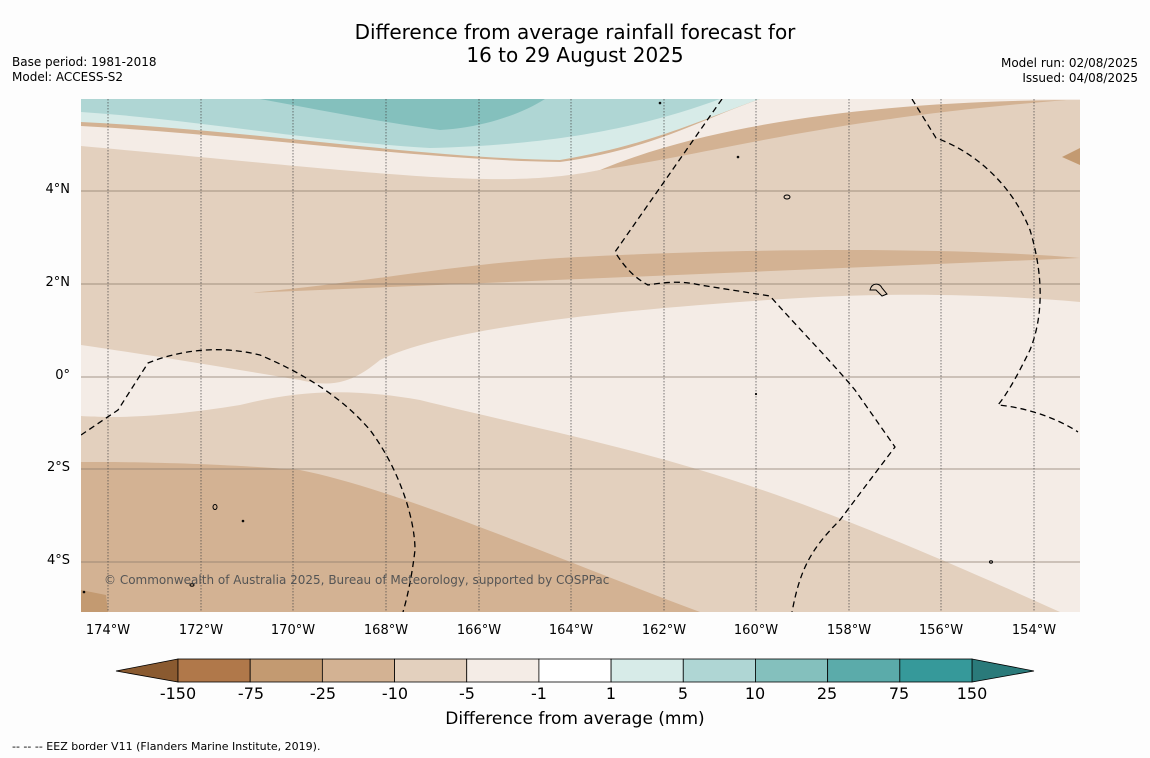 This screenshot has height=758, width=1150. I want to click on lon-label: 154°W, so click(1034, 630).